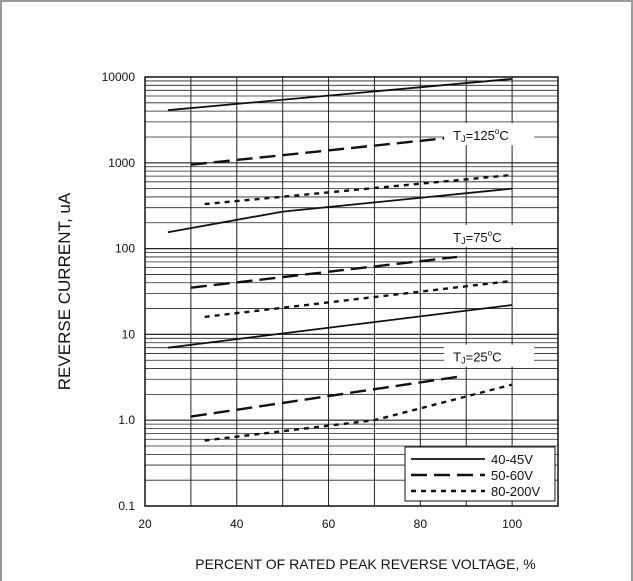 Image resolution: width=633 pixels, height=581 pixels. What do you see at coordinates (340, 210) in the screenshot?
I see `series-line-40-45V-tj75` at bounding box center [340, 210].